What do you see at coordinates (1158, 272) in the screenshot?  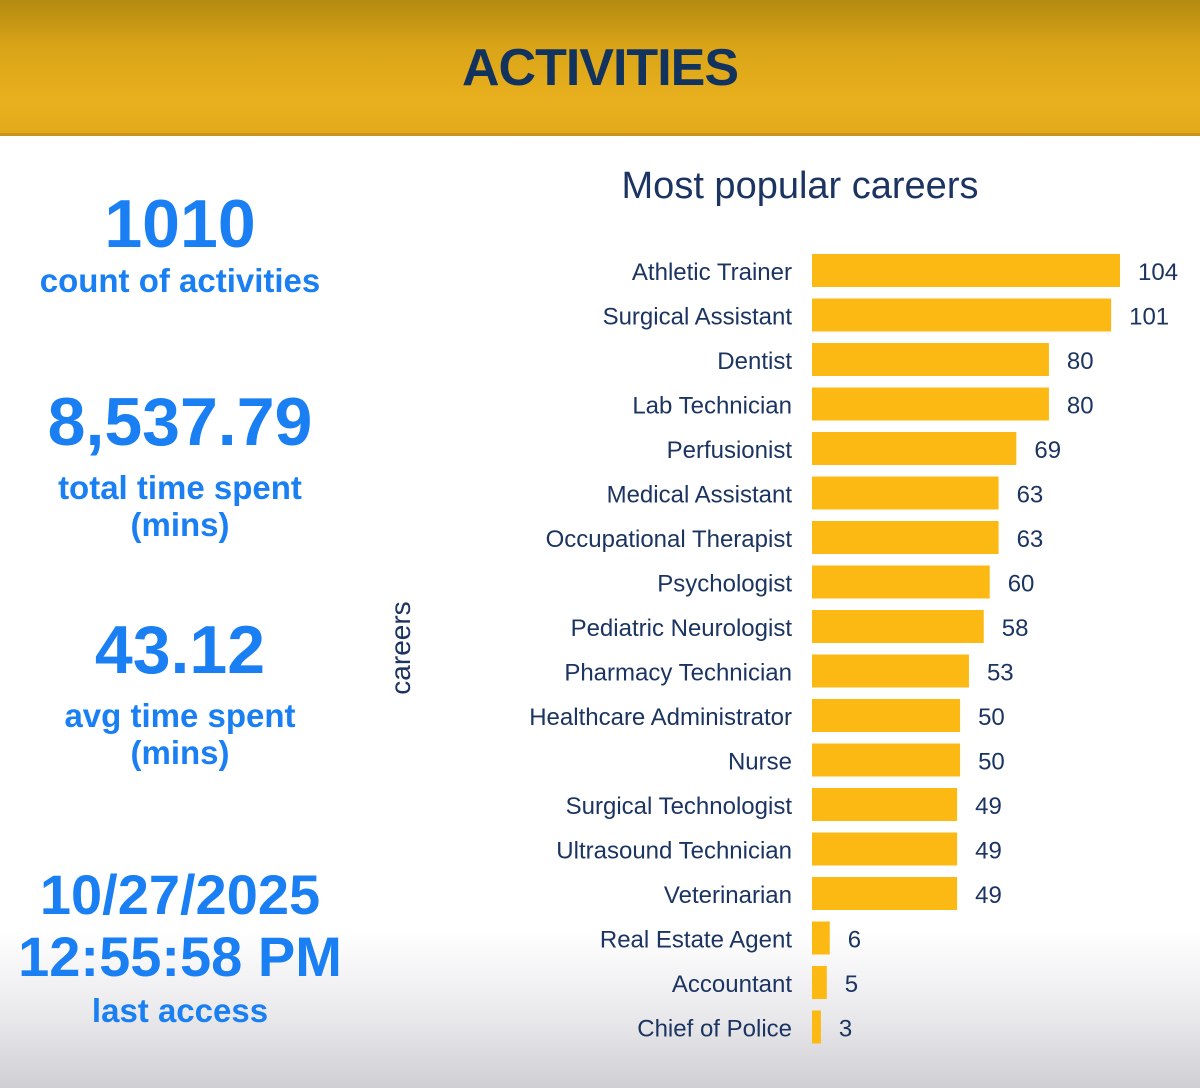 I see `value-label-0: 104` at bounding box center [1158, 272].